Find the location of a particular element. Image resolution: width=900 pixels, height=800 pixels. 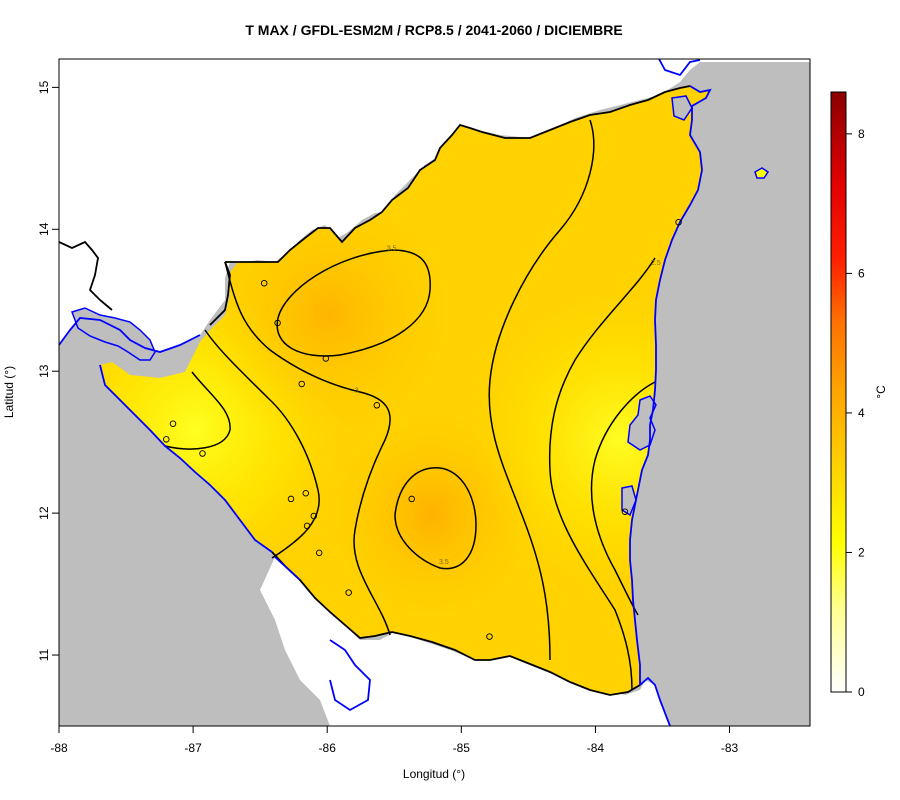

x-axis: -88 -87 -86 -85 -84 -83 is located at coordinates (394, 740).